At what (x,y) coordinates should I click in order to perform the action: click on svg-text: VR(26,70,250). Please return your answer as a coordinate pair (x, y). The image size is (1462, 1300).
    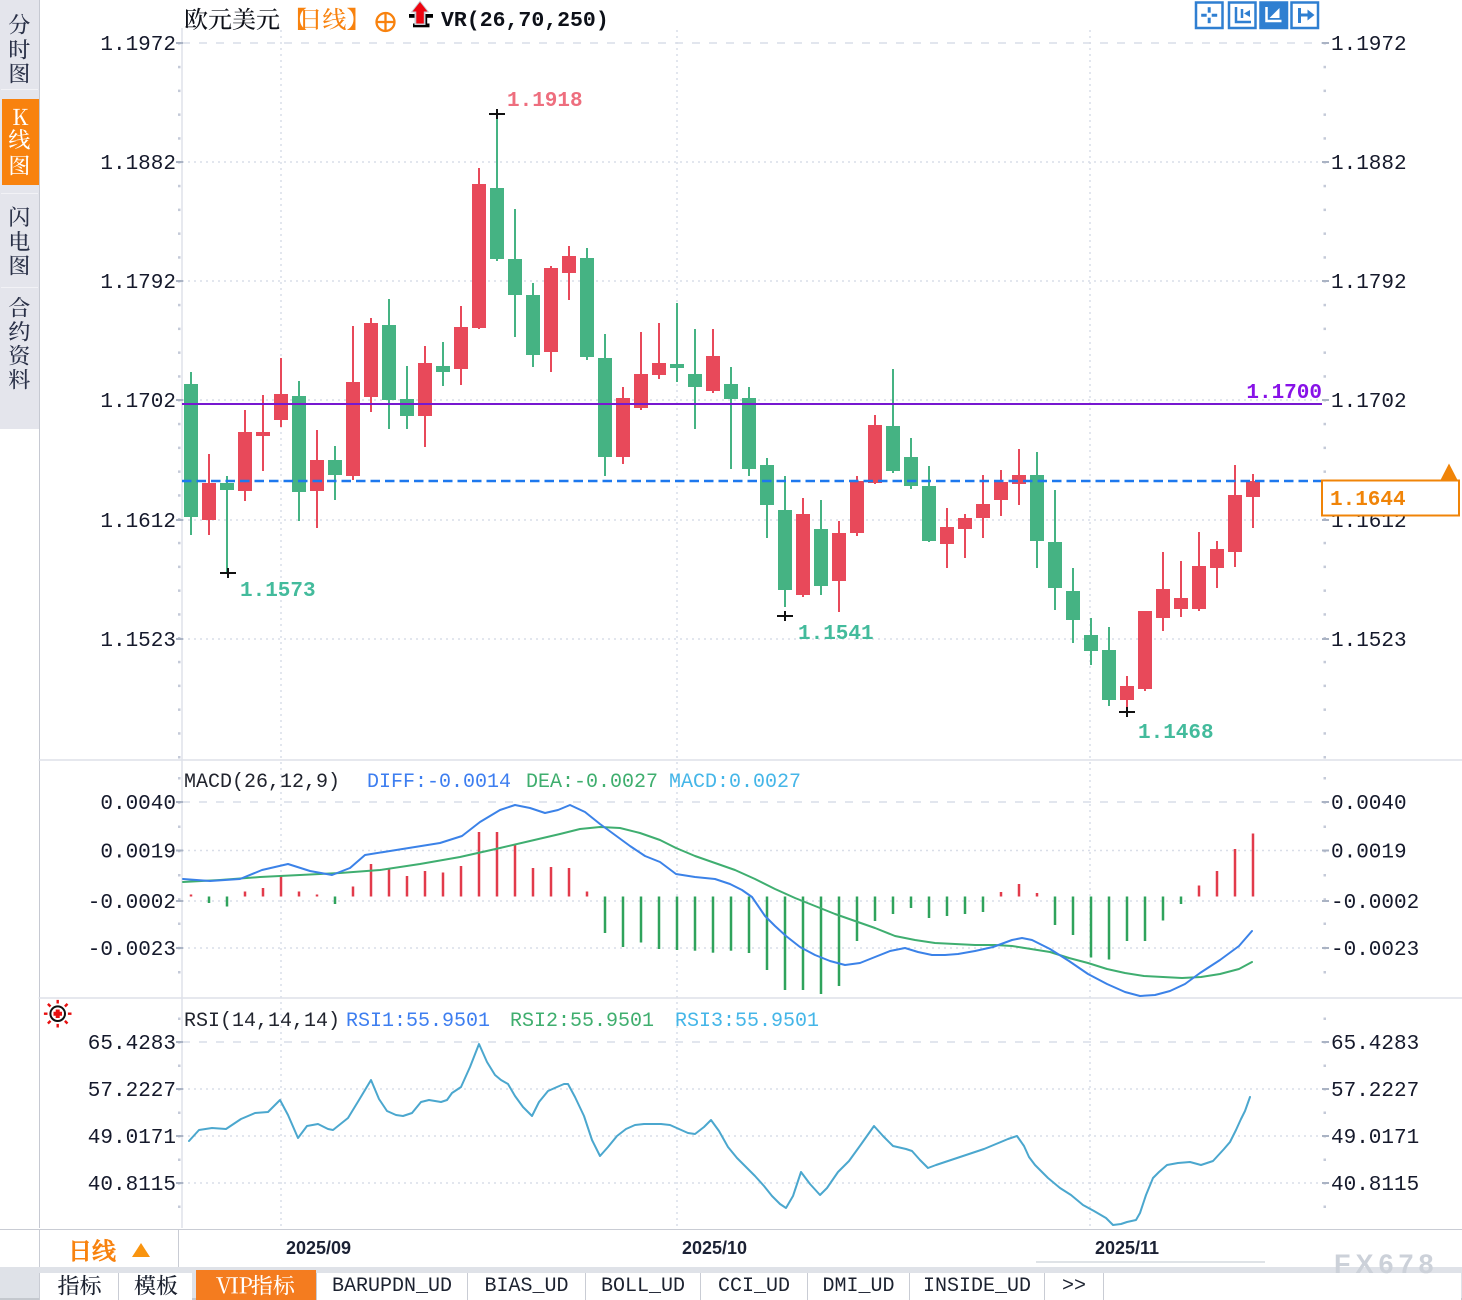
    Looking at the image, I should click on (525, 21).